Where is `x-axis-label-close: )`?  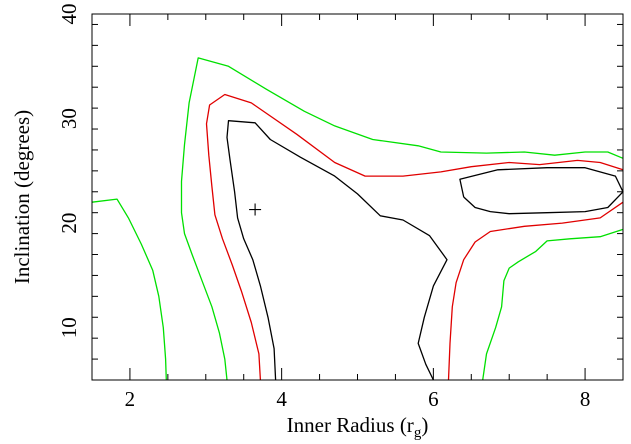
x-axis-label-close: ) is located at coordinates (424, 425).